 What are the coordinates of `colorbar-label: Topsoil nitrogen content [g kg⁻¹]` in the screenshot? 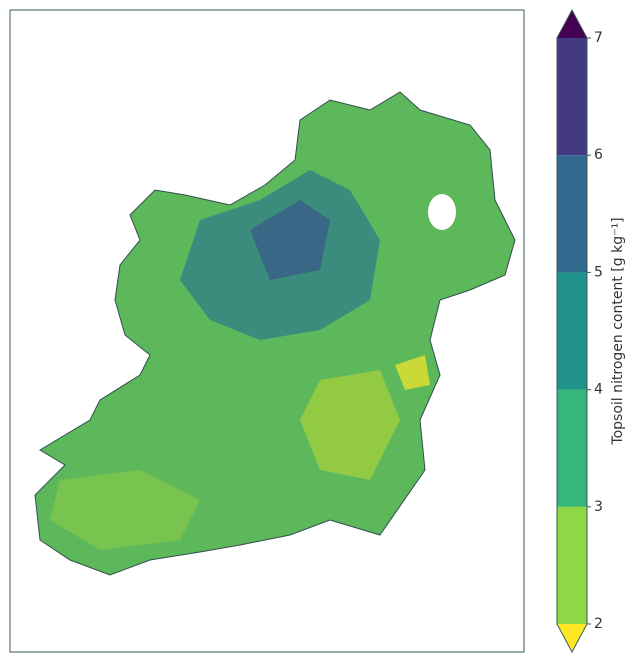 It's located at (618, 331).